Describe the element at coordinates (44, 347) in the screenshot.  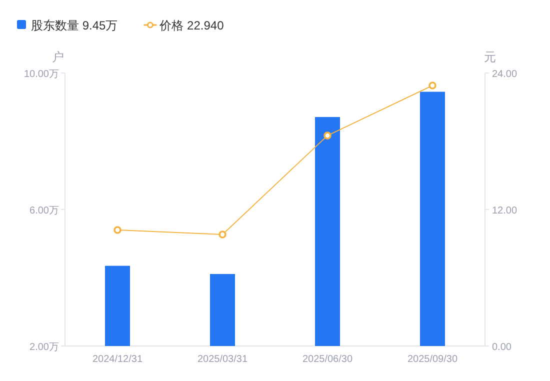
I see `y-tick-label: 2.00万` at that location.